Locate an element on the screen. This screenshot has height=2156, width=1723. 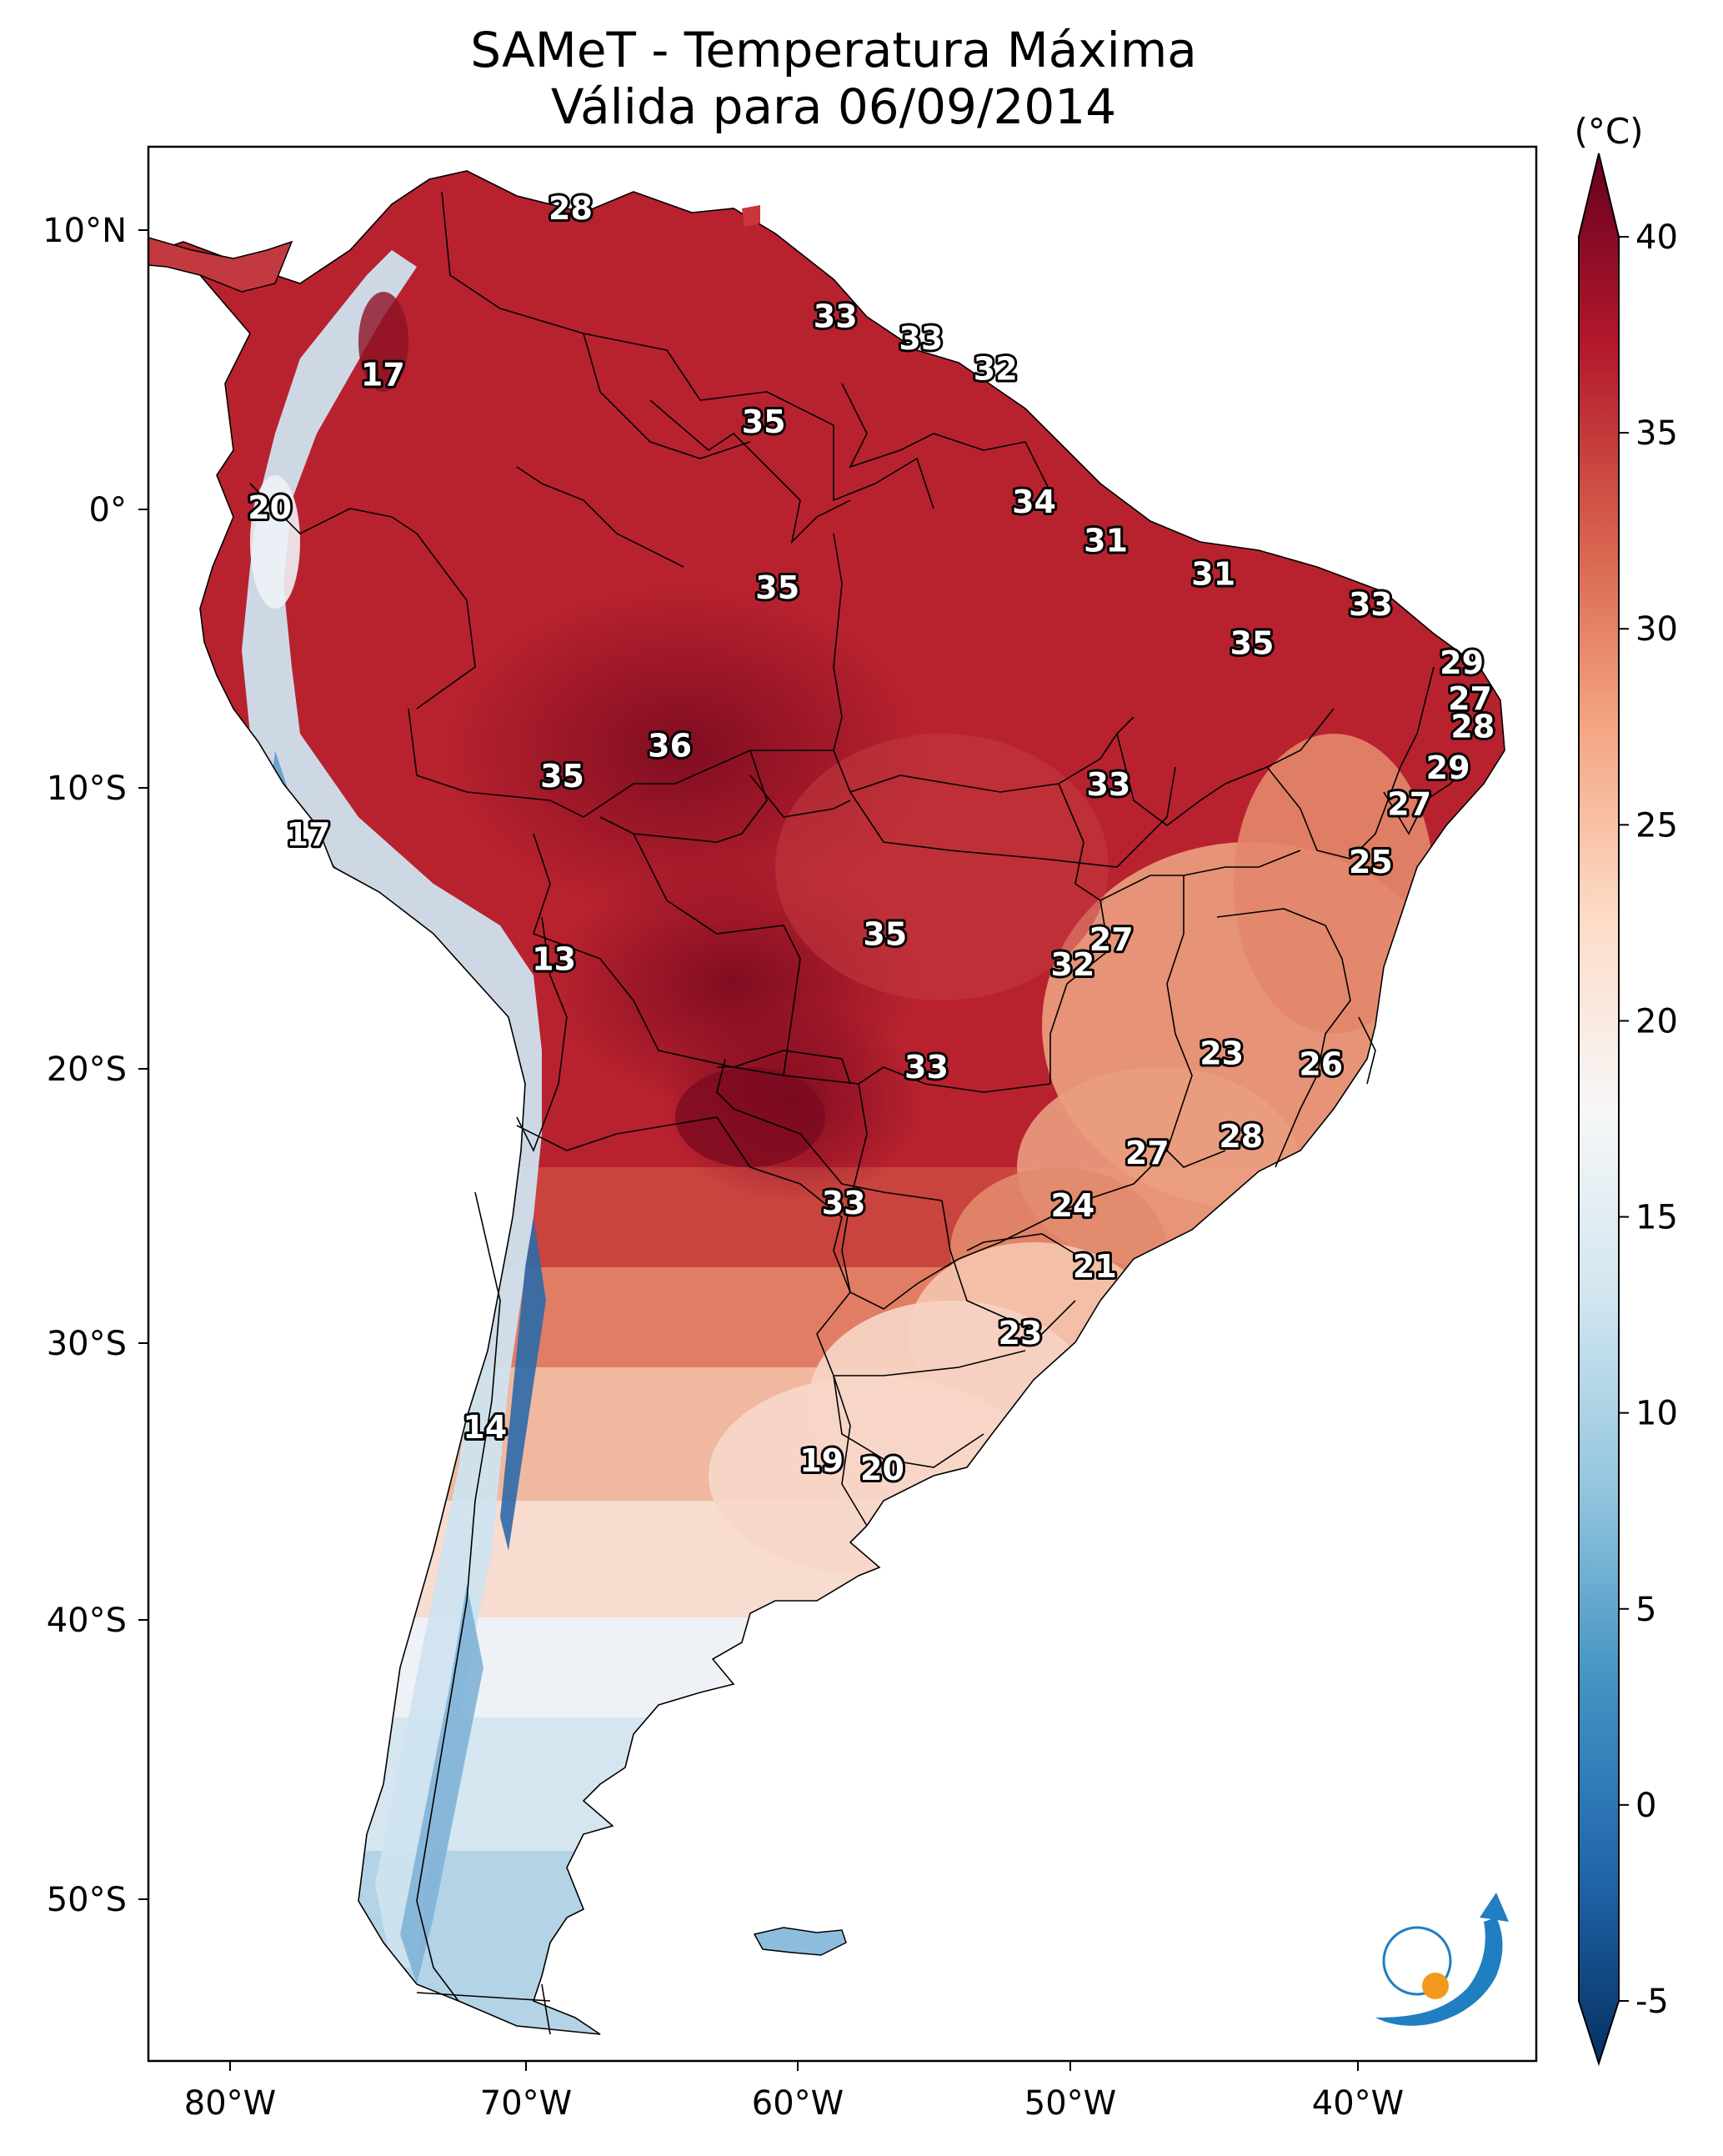
lon-label-60w: 60°W is located at coordinates (798, 2103).